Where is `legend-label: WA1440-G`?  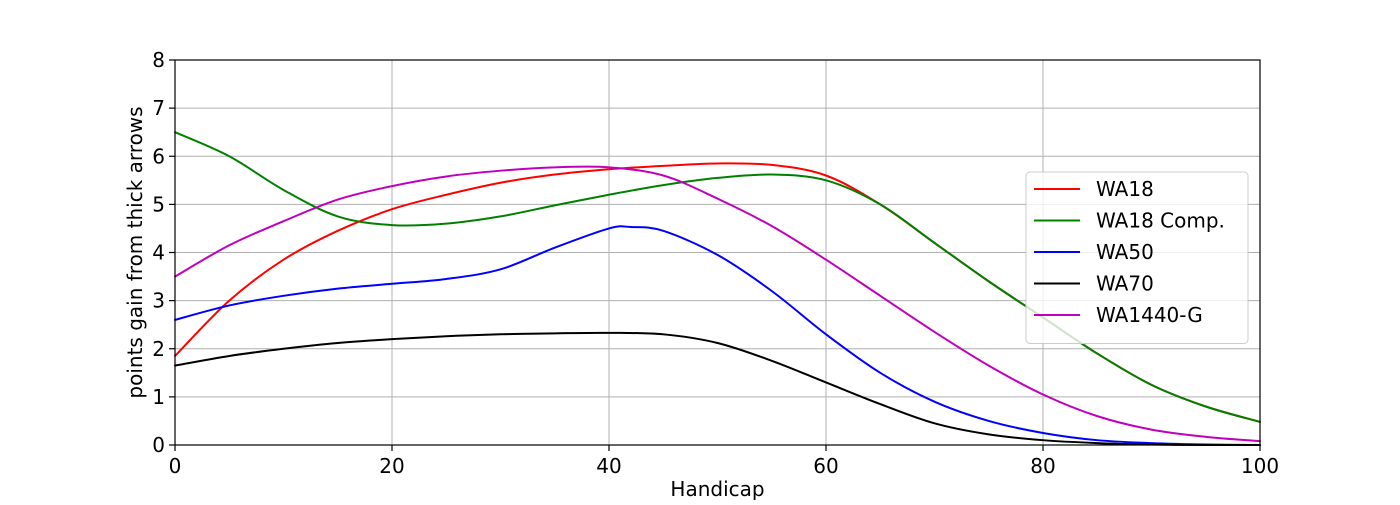
legend-label: WA1440-G is located at coordinates (1149, 315).